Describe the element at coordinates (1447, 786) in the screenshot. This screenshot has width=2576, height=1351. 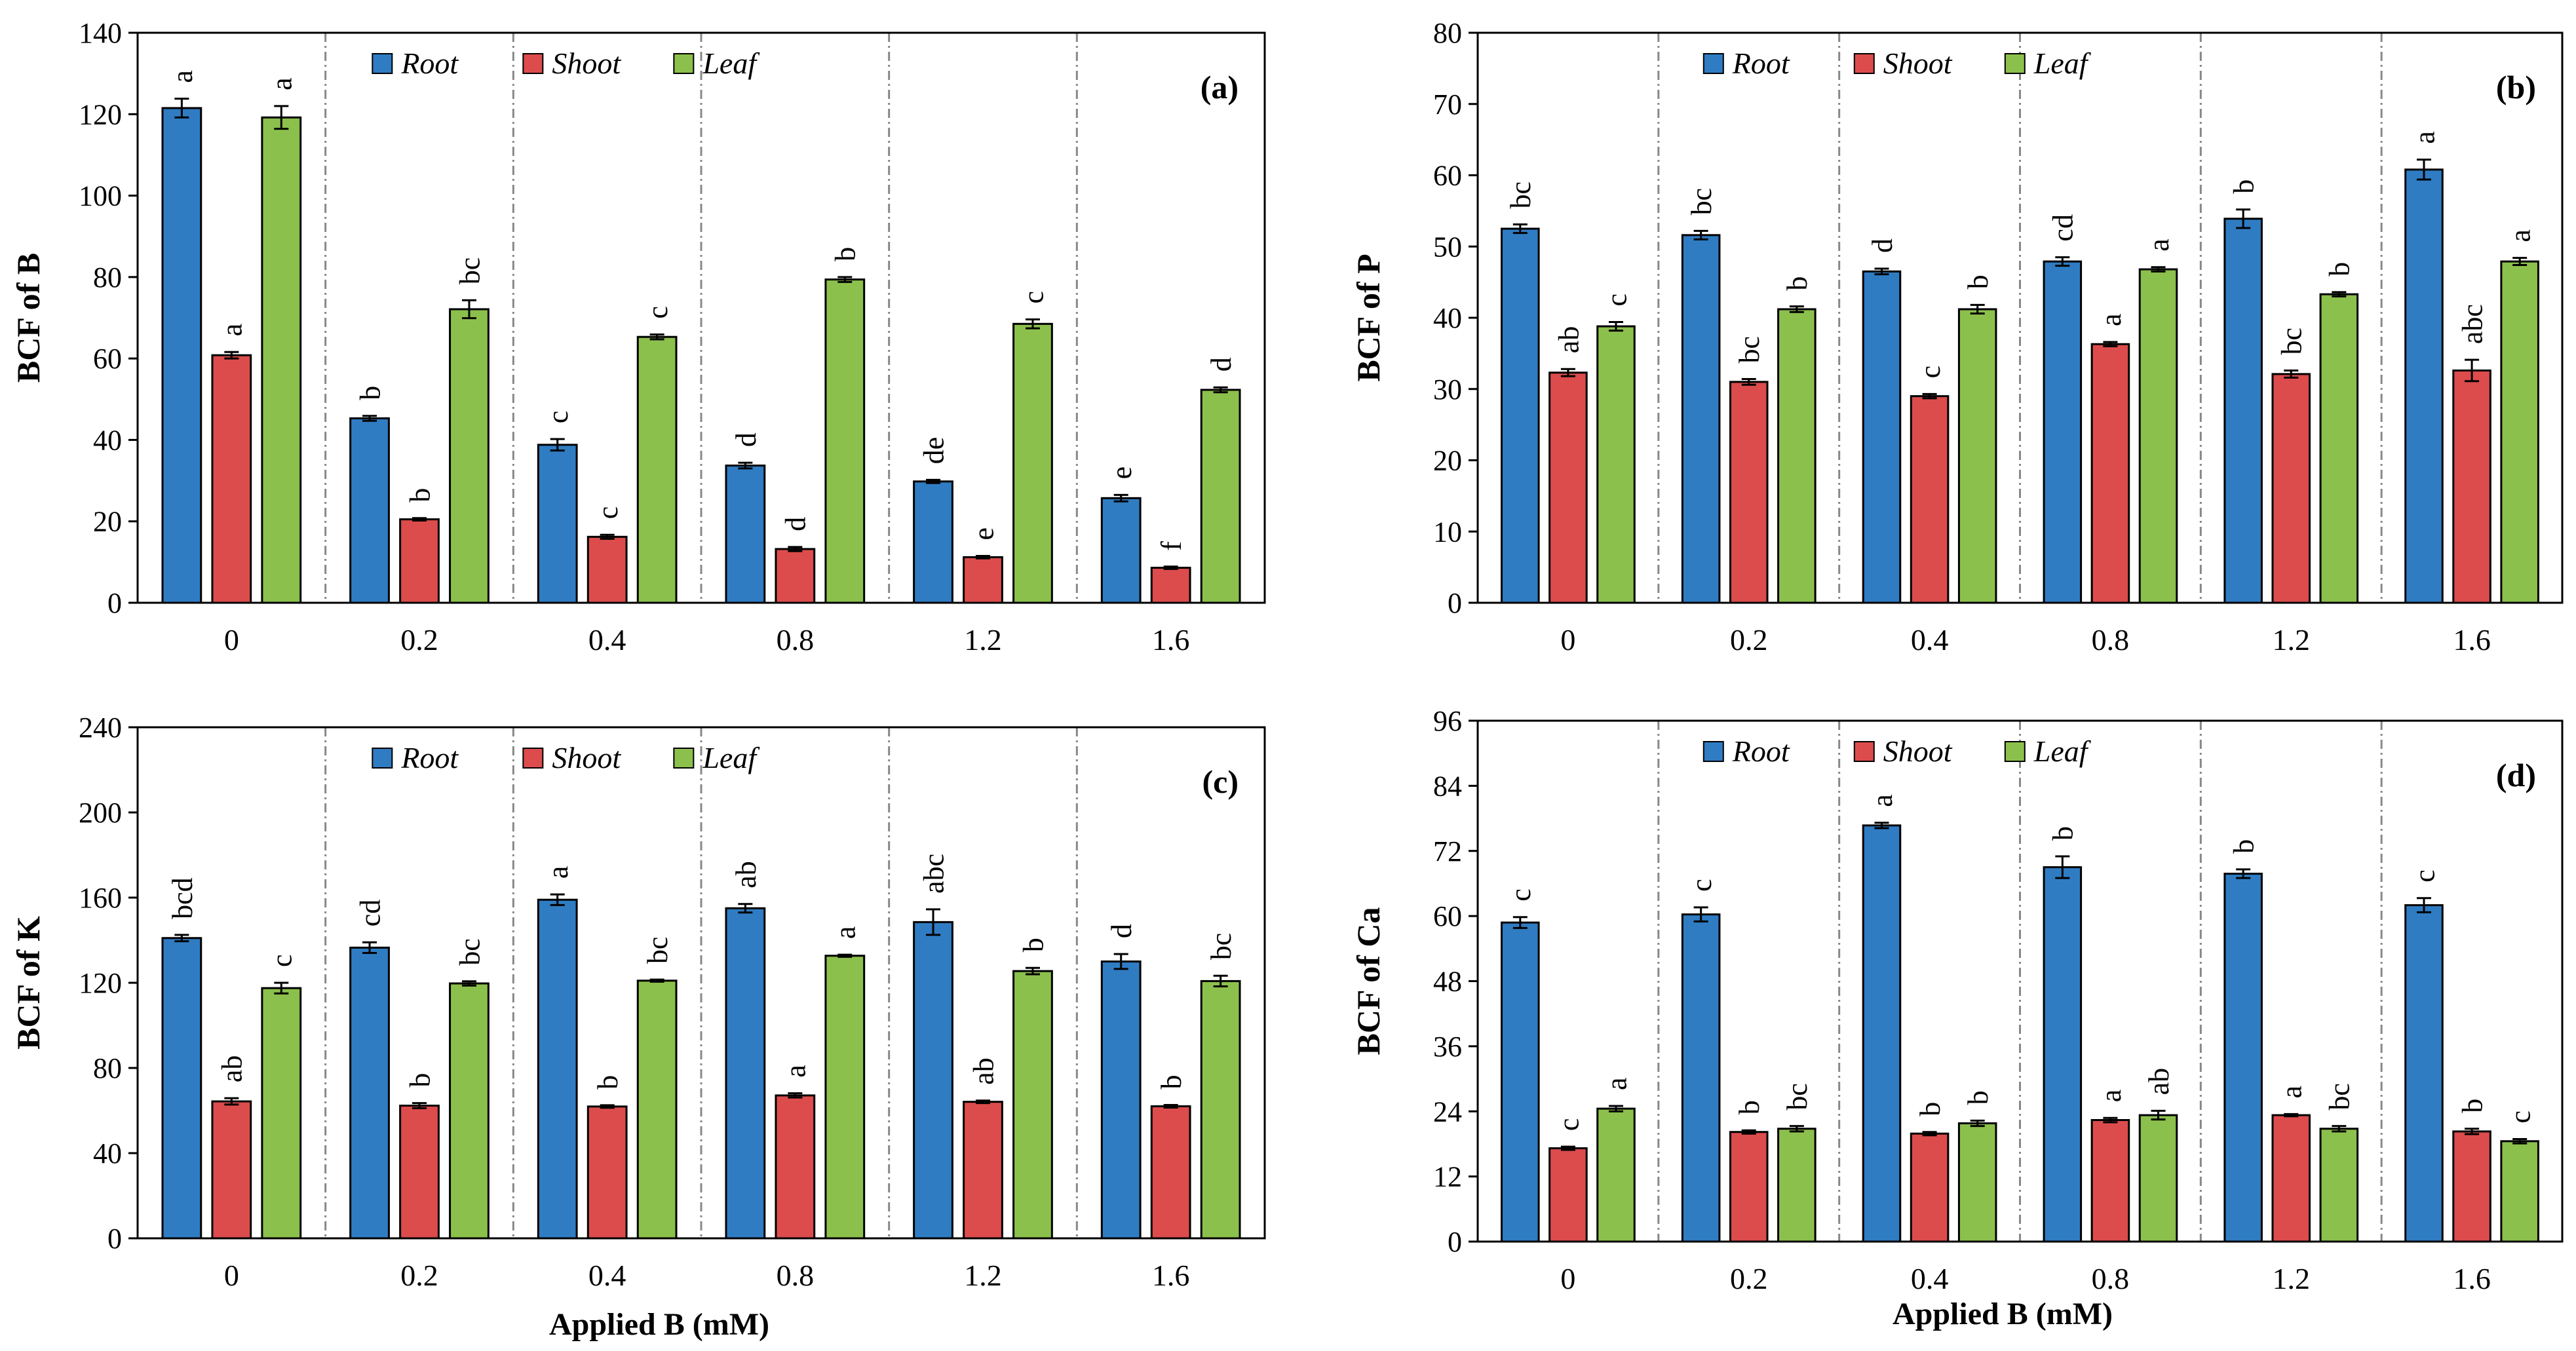
I see `y-tick-label: 84` at that location.